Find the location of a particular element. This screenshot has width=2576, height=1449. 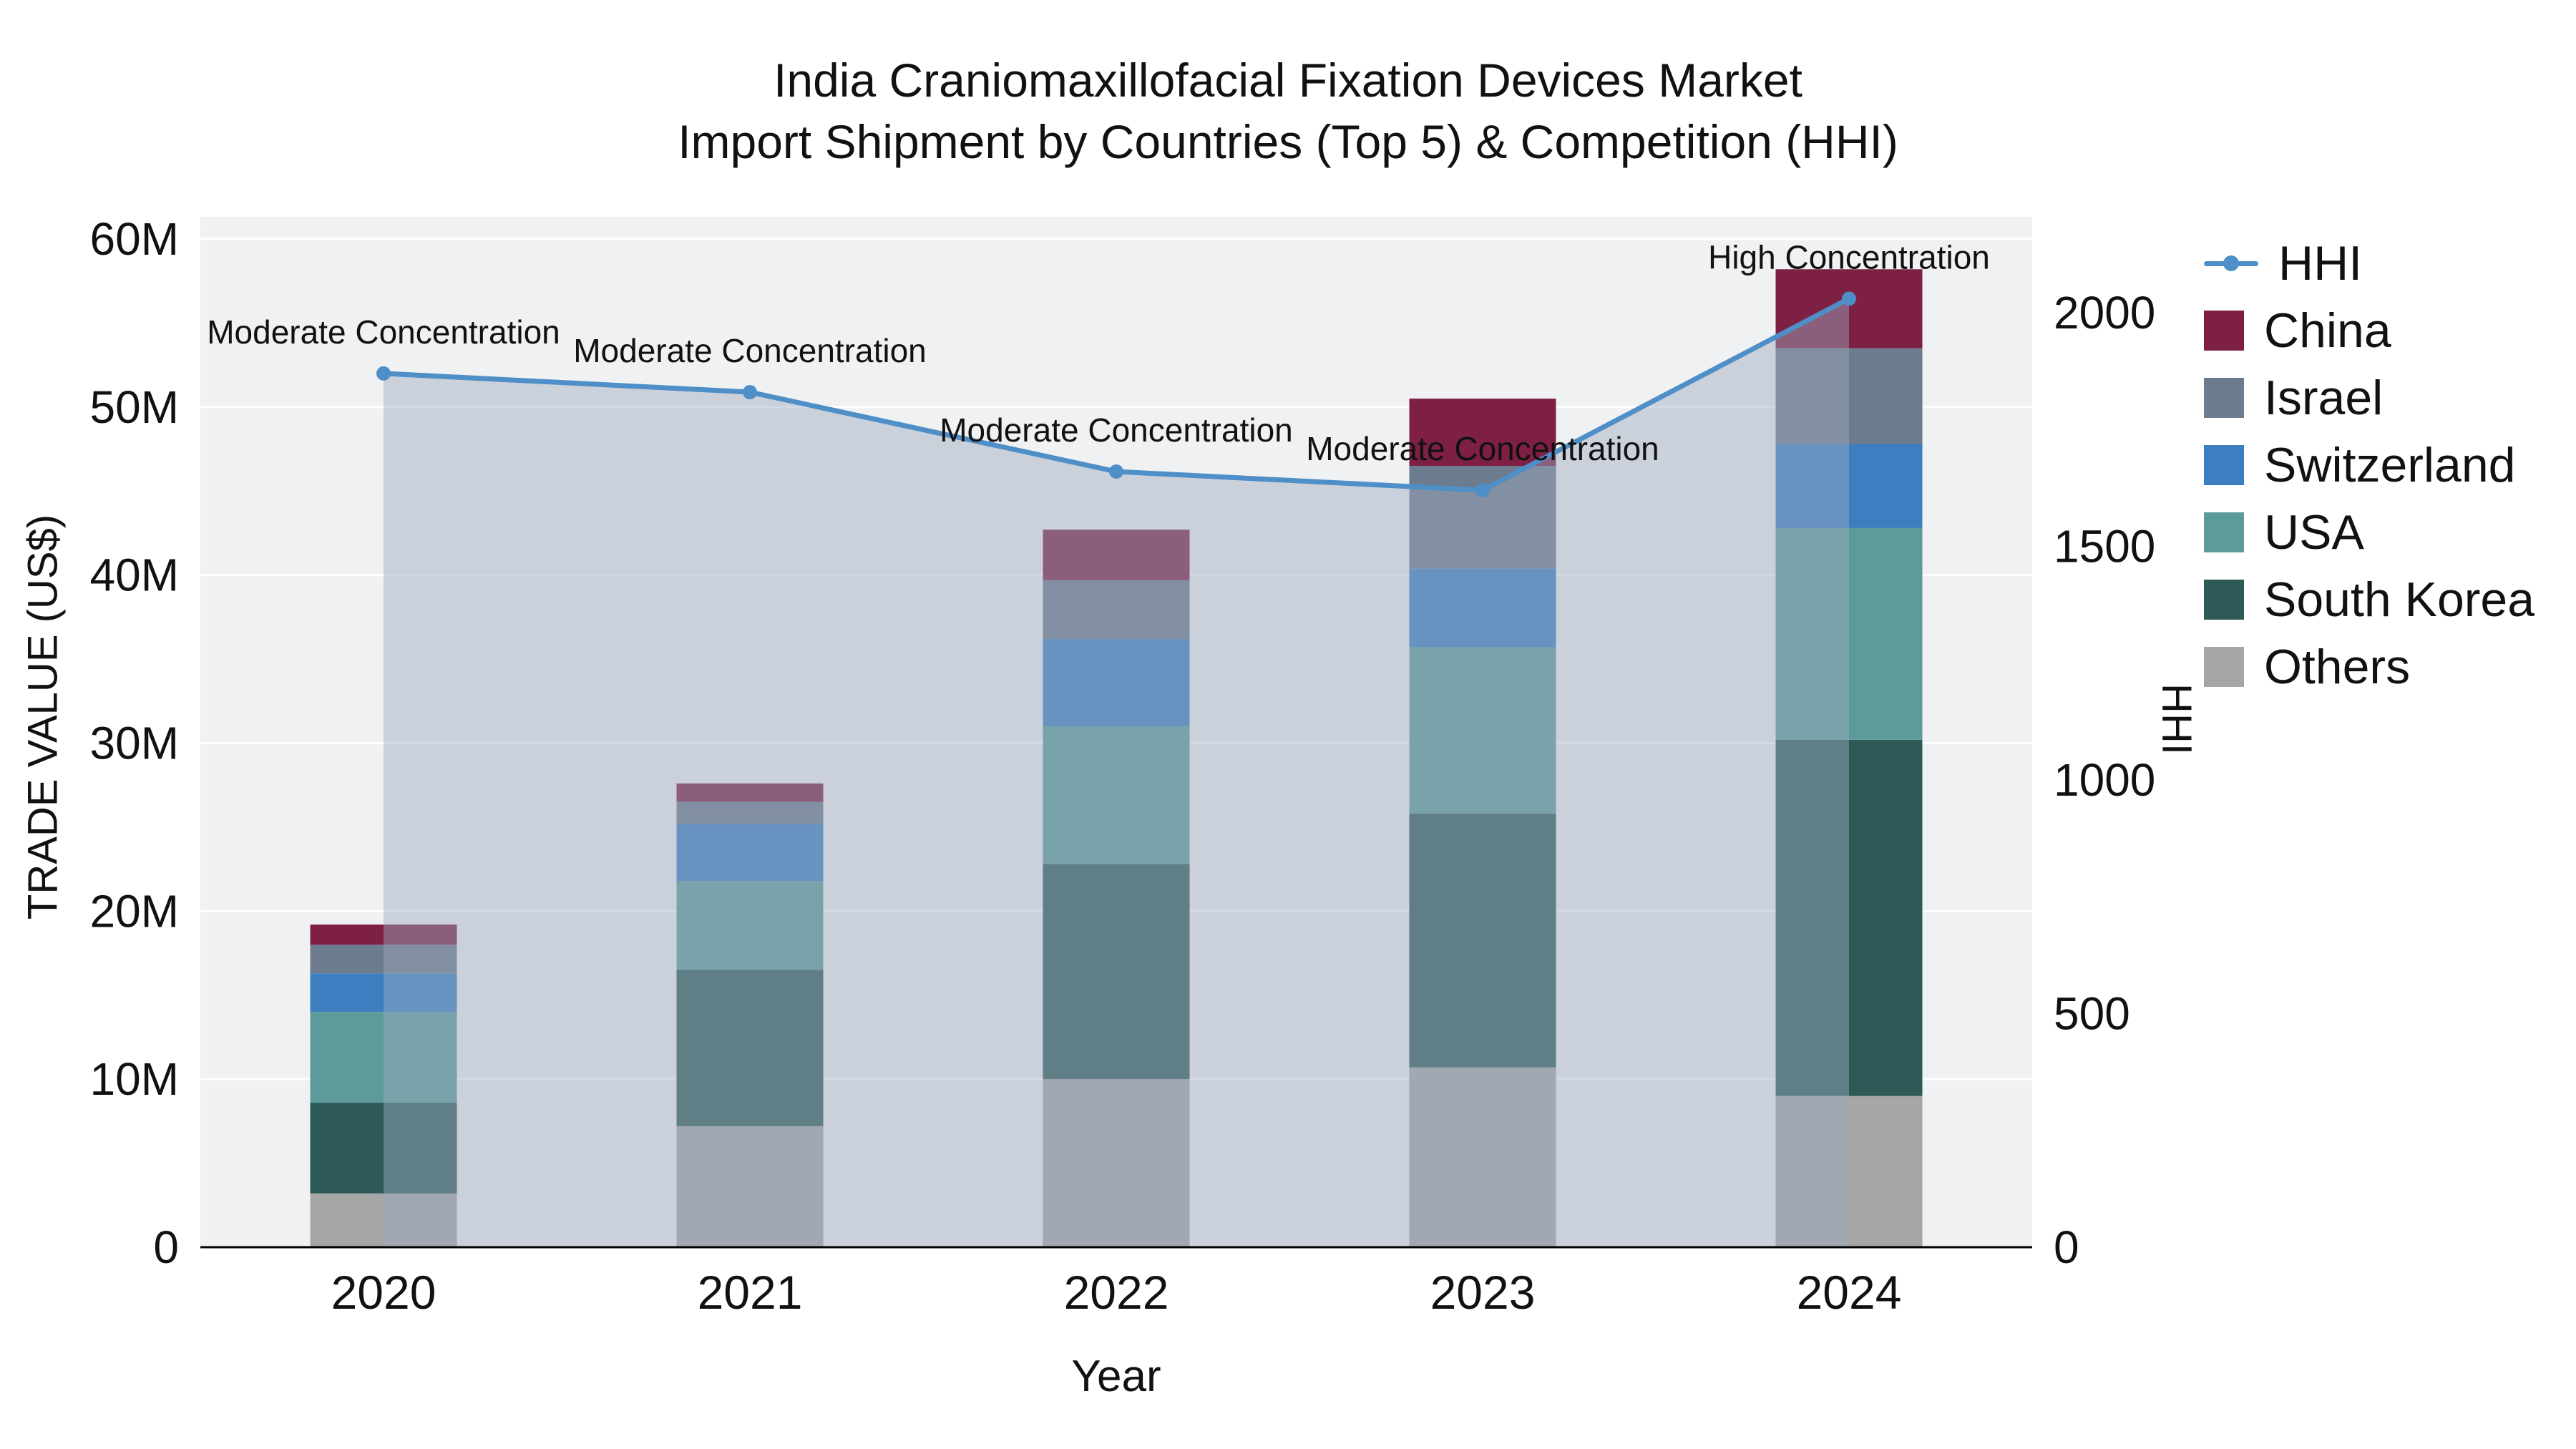

x-axis-label: Year is located at coordinates (1116, 1376).